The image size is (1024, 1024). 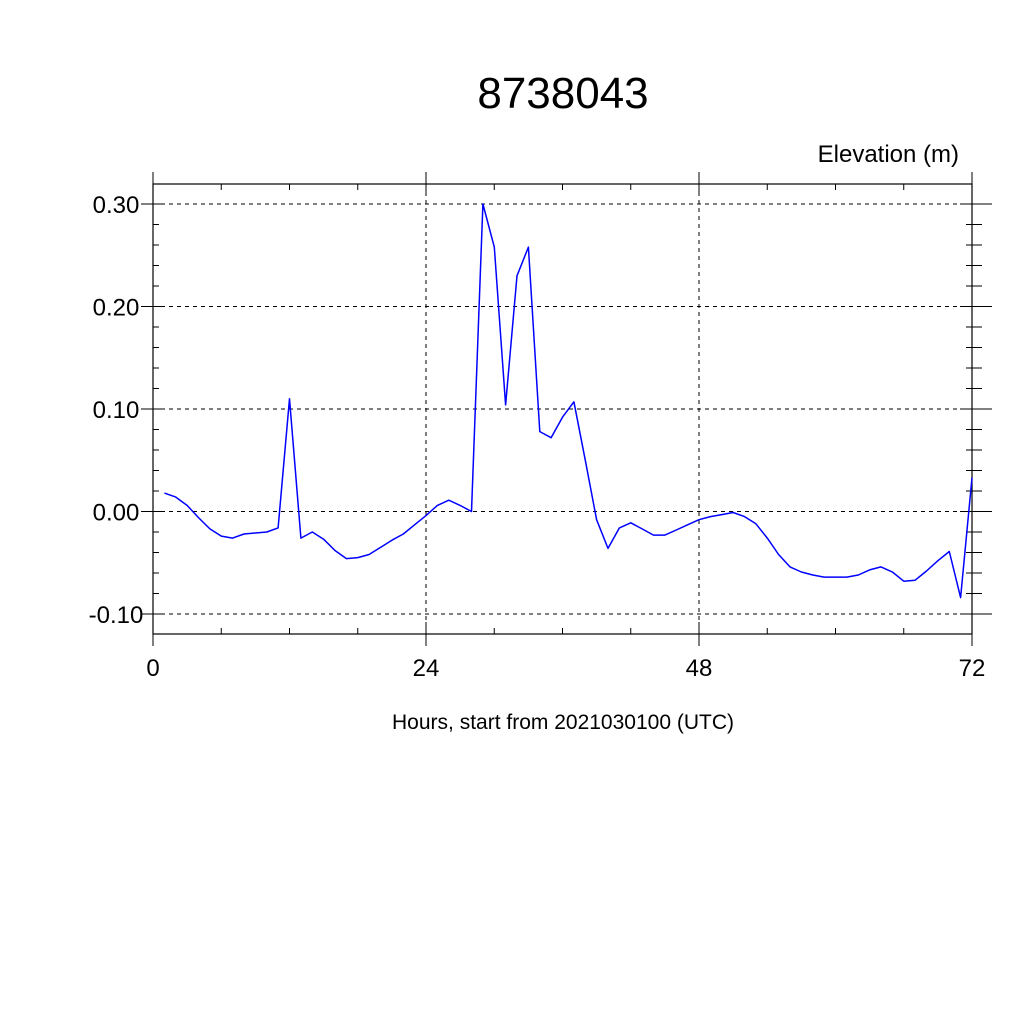 I want to click on y-tick-label: 0.00, so click(x=116, y=513).